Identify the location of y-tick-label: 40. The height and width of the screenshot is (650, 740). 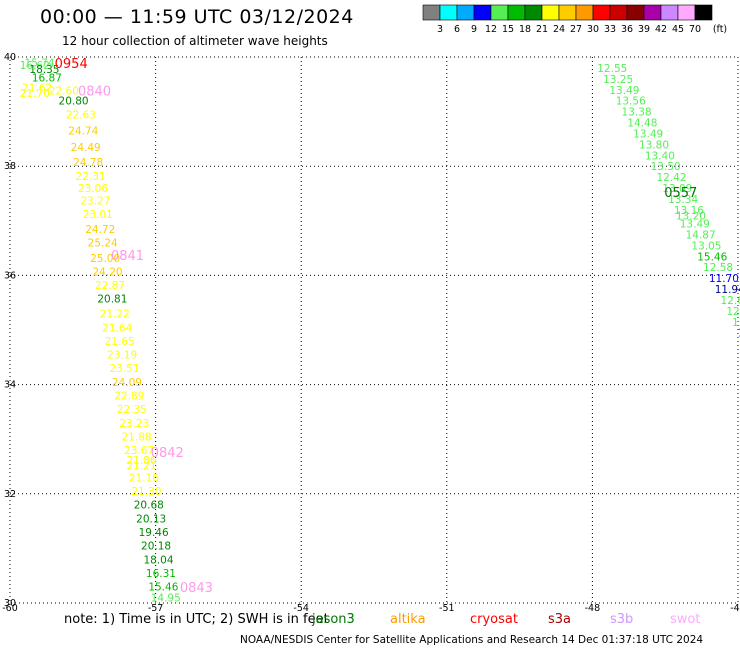
(10, 57).